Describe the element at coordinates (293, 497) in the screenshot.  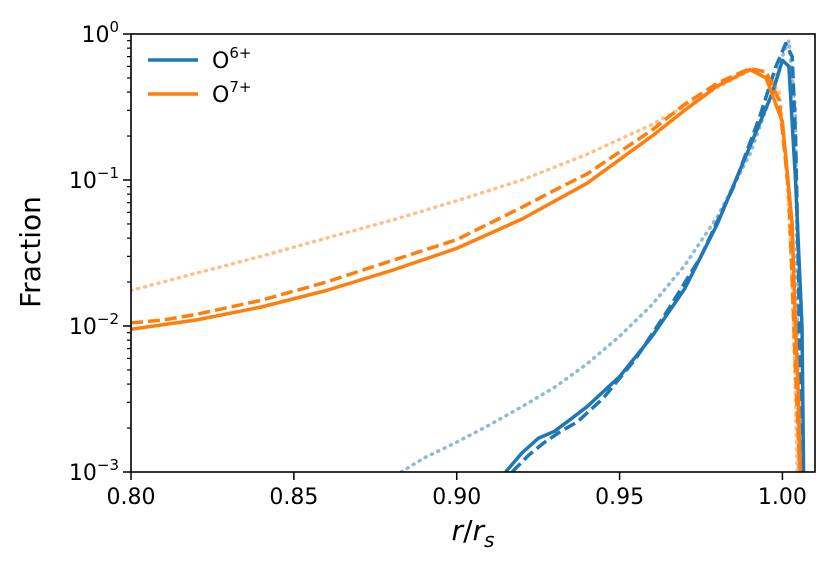
I see `x-tick-label: 0.85` at that location.